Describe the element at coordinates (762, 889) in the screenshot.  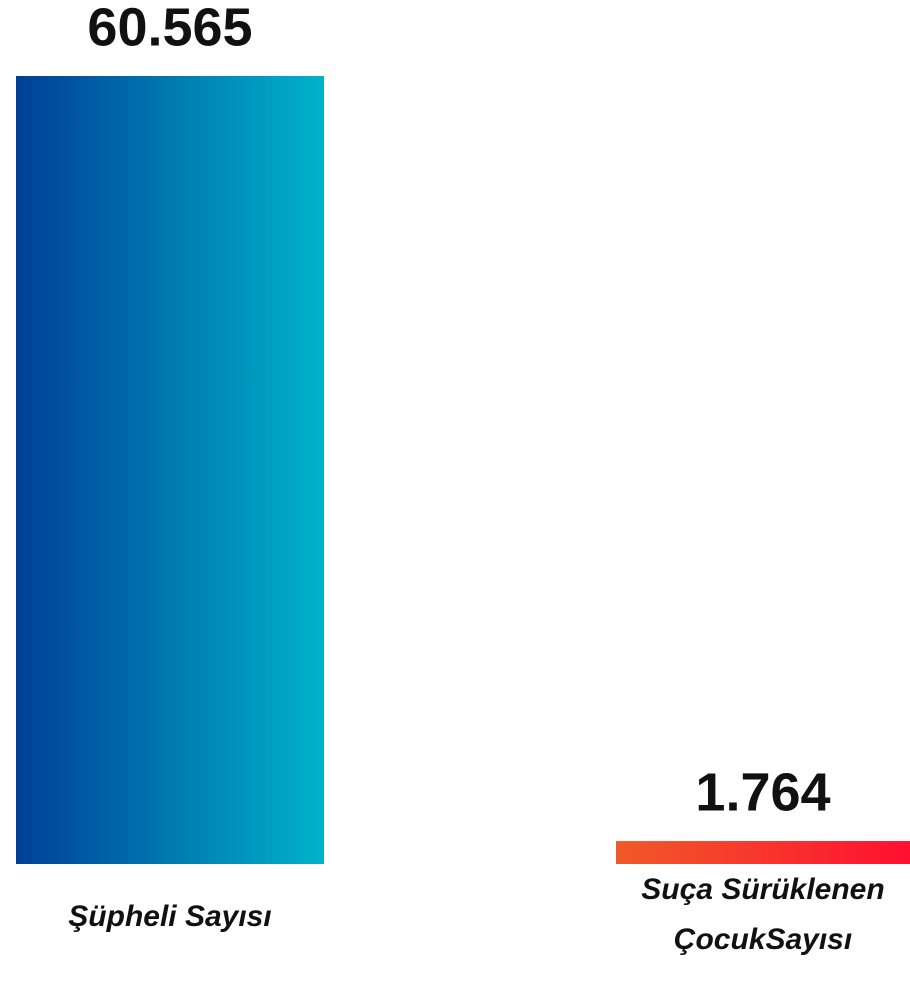
I see `category-line: Suça Sürüklenen` at that location.